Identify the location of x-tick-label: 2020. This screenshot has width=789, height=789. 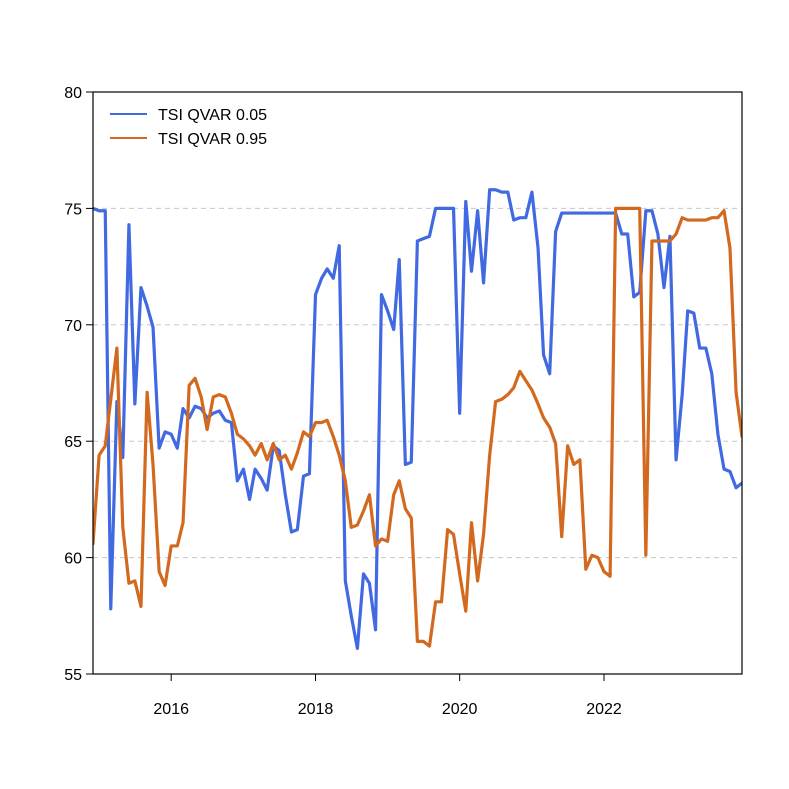
(460, 709).